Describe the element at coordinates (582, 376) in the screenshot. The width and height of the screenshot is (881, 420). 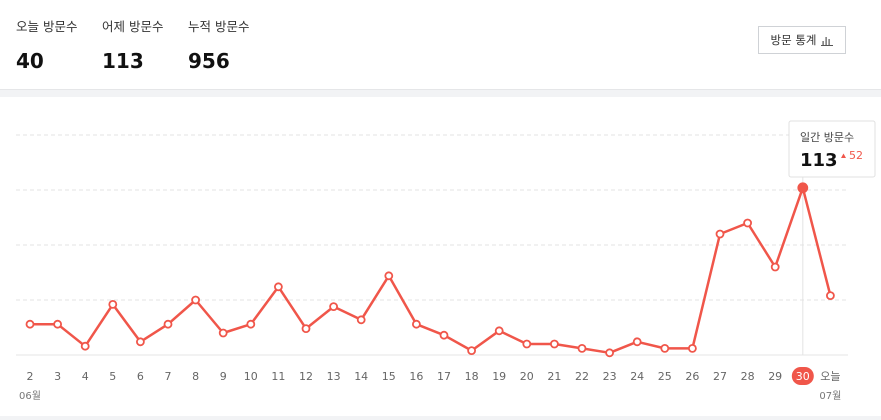
I see `x-tick-label: 22` at that location.